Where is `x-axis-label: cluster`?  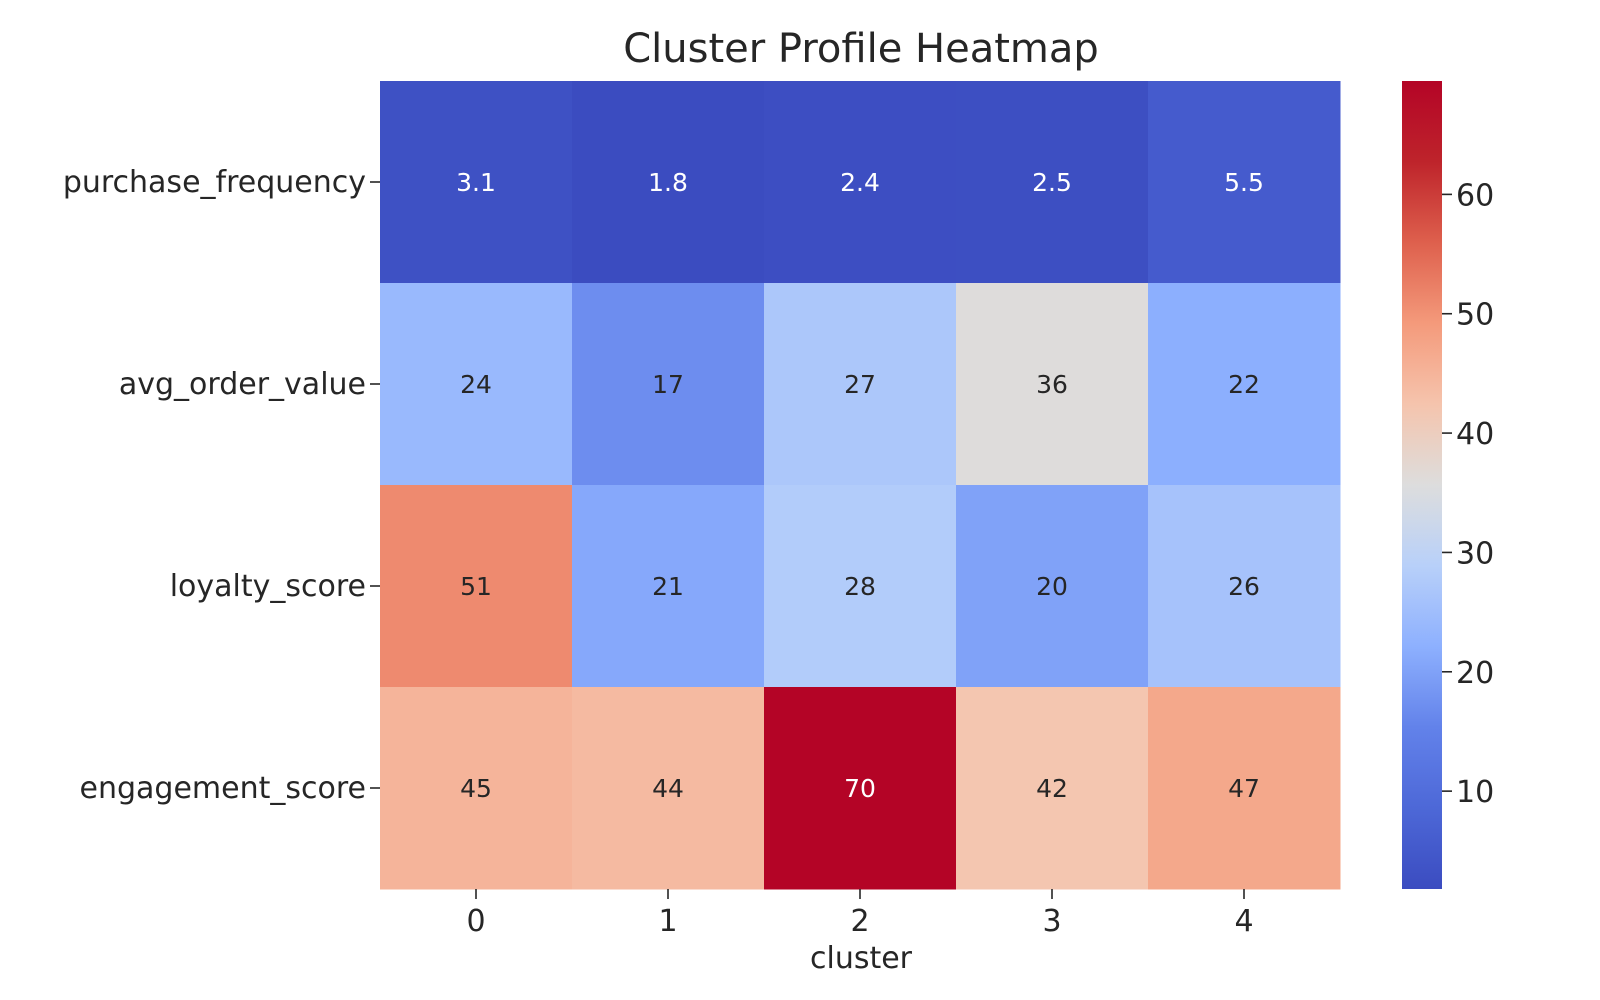
x-axis-label: cluster is located at coordinates (861, 958).